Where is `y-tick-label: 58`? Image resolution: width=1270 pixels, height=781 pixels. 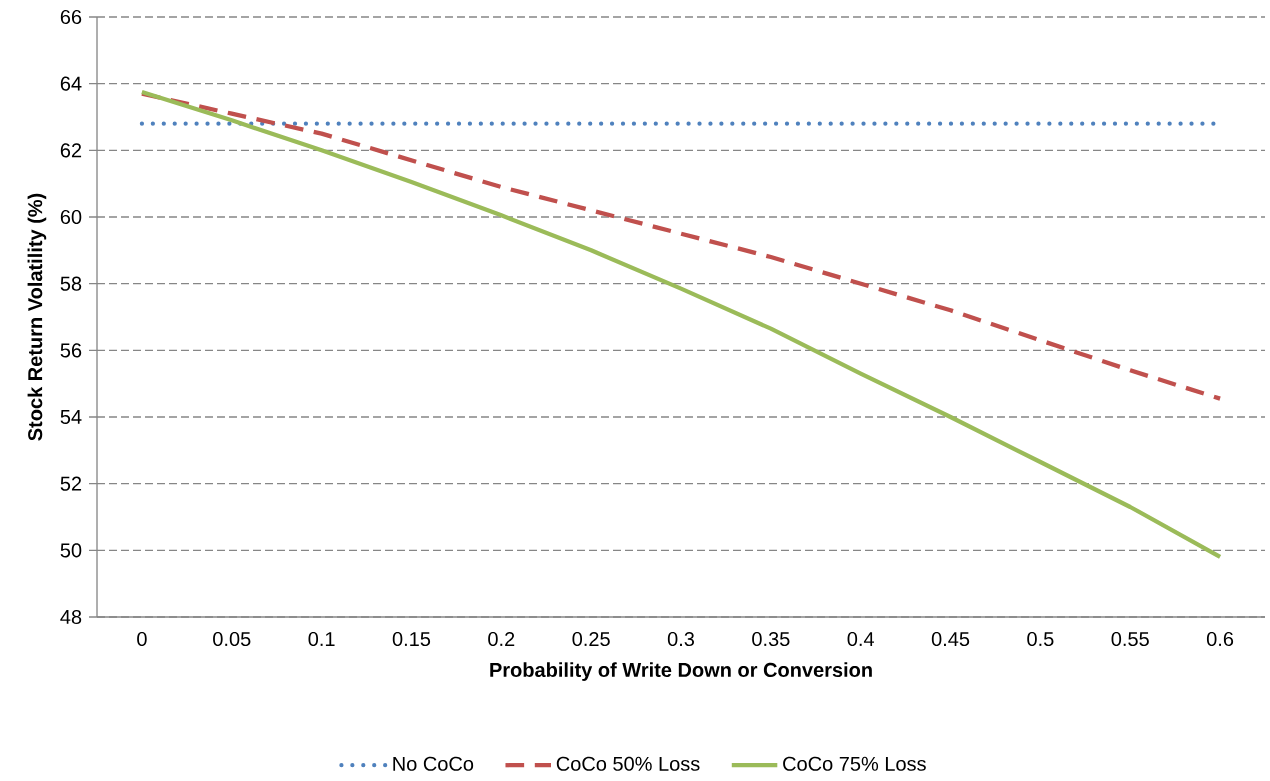
y-tick-label: 58 is located at coordinates (71, 283).